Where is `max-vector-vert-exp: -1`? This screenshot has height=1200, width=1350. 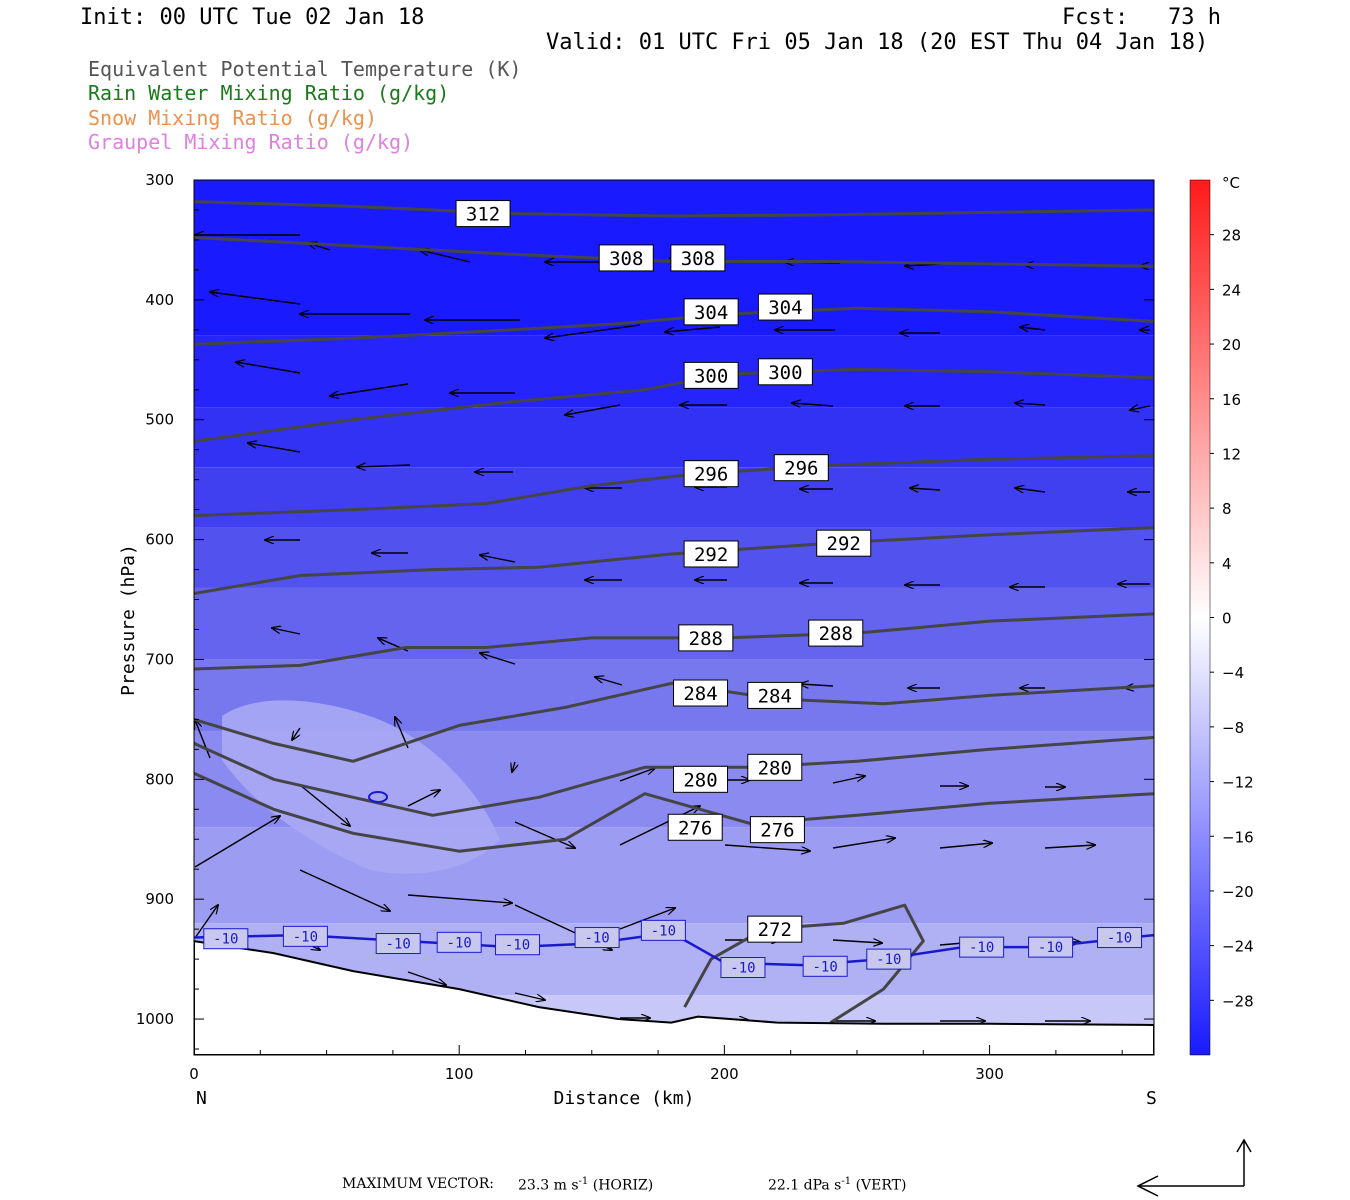
max-vector-vert-exp: -1 is located at coordinates (846, 1181).